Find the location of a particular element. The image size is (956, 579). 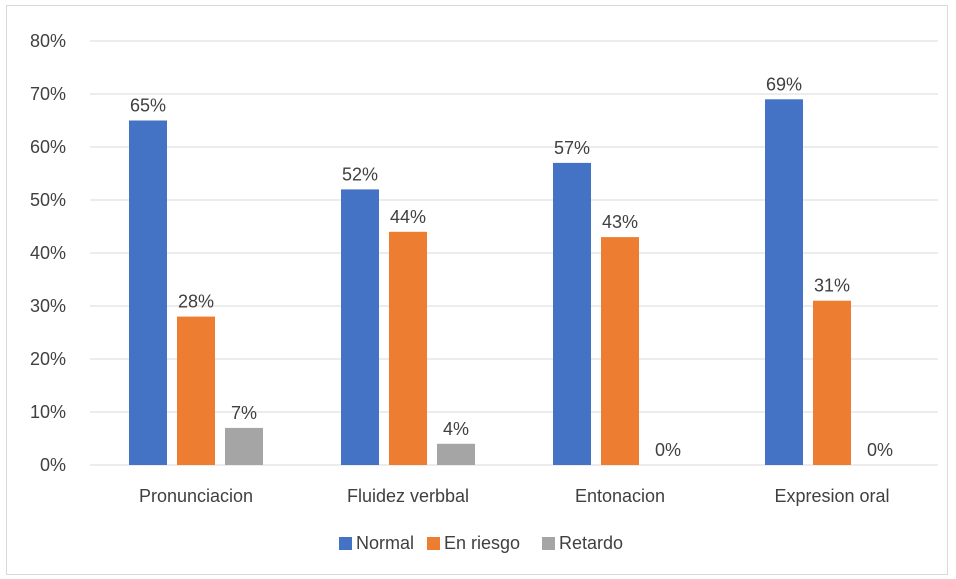

data-label: 52% is located at coordinates (360, 174).